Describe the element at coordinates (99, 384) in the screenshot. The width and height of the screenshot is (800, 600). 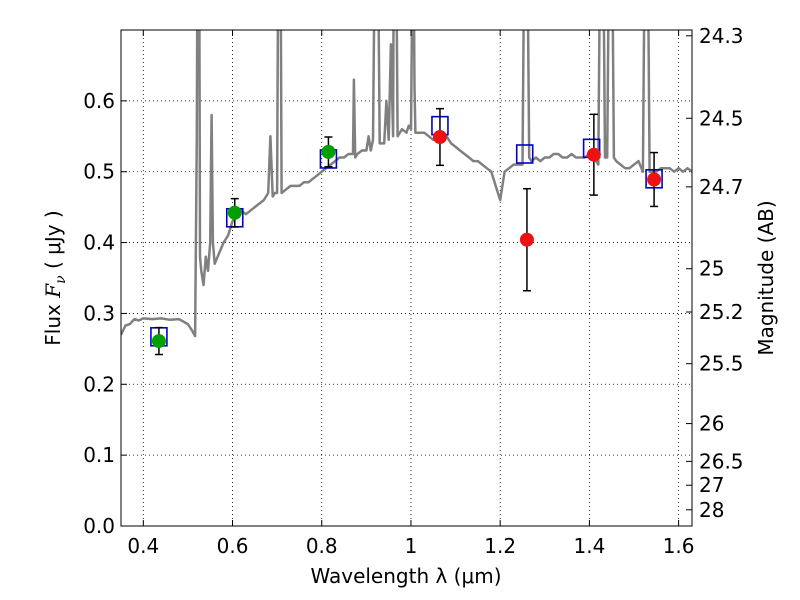
I see `y-tick-label: 0.2` at that location.